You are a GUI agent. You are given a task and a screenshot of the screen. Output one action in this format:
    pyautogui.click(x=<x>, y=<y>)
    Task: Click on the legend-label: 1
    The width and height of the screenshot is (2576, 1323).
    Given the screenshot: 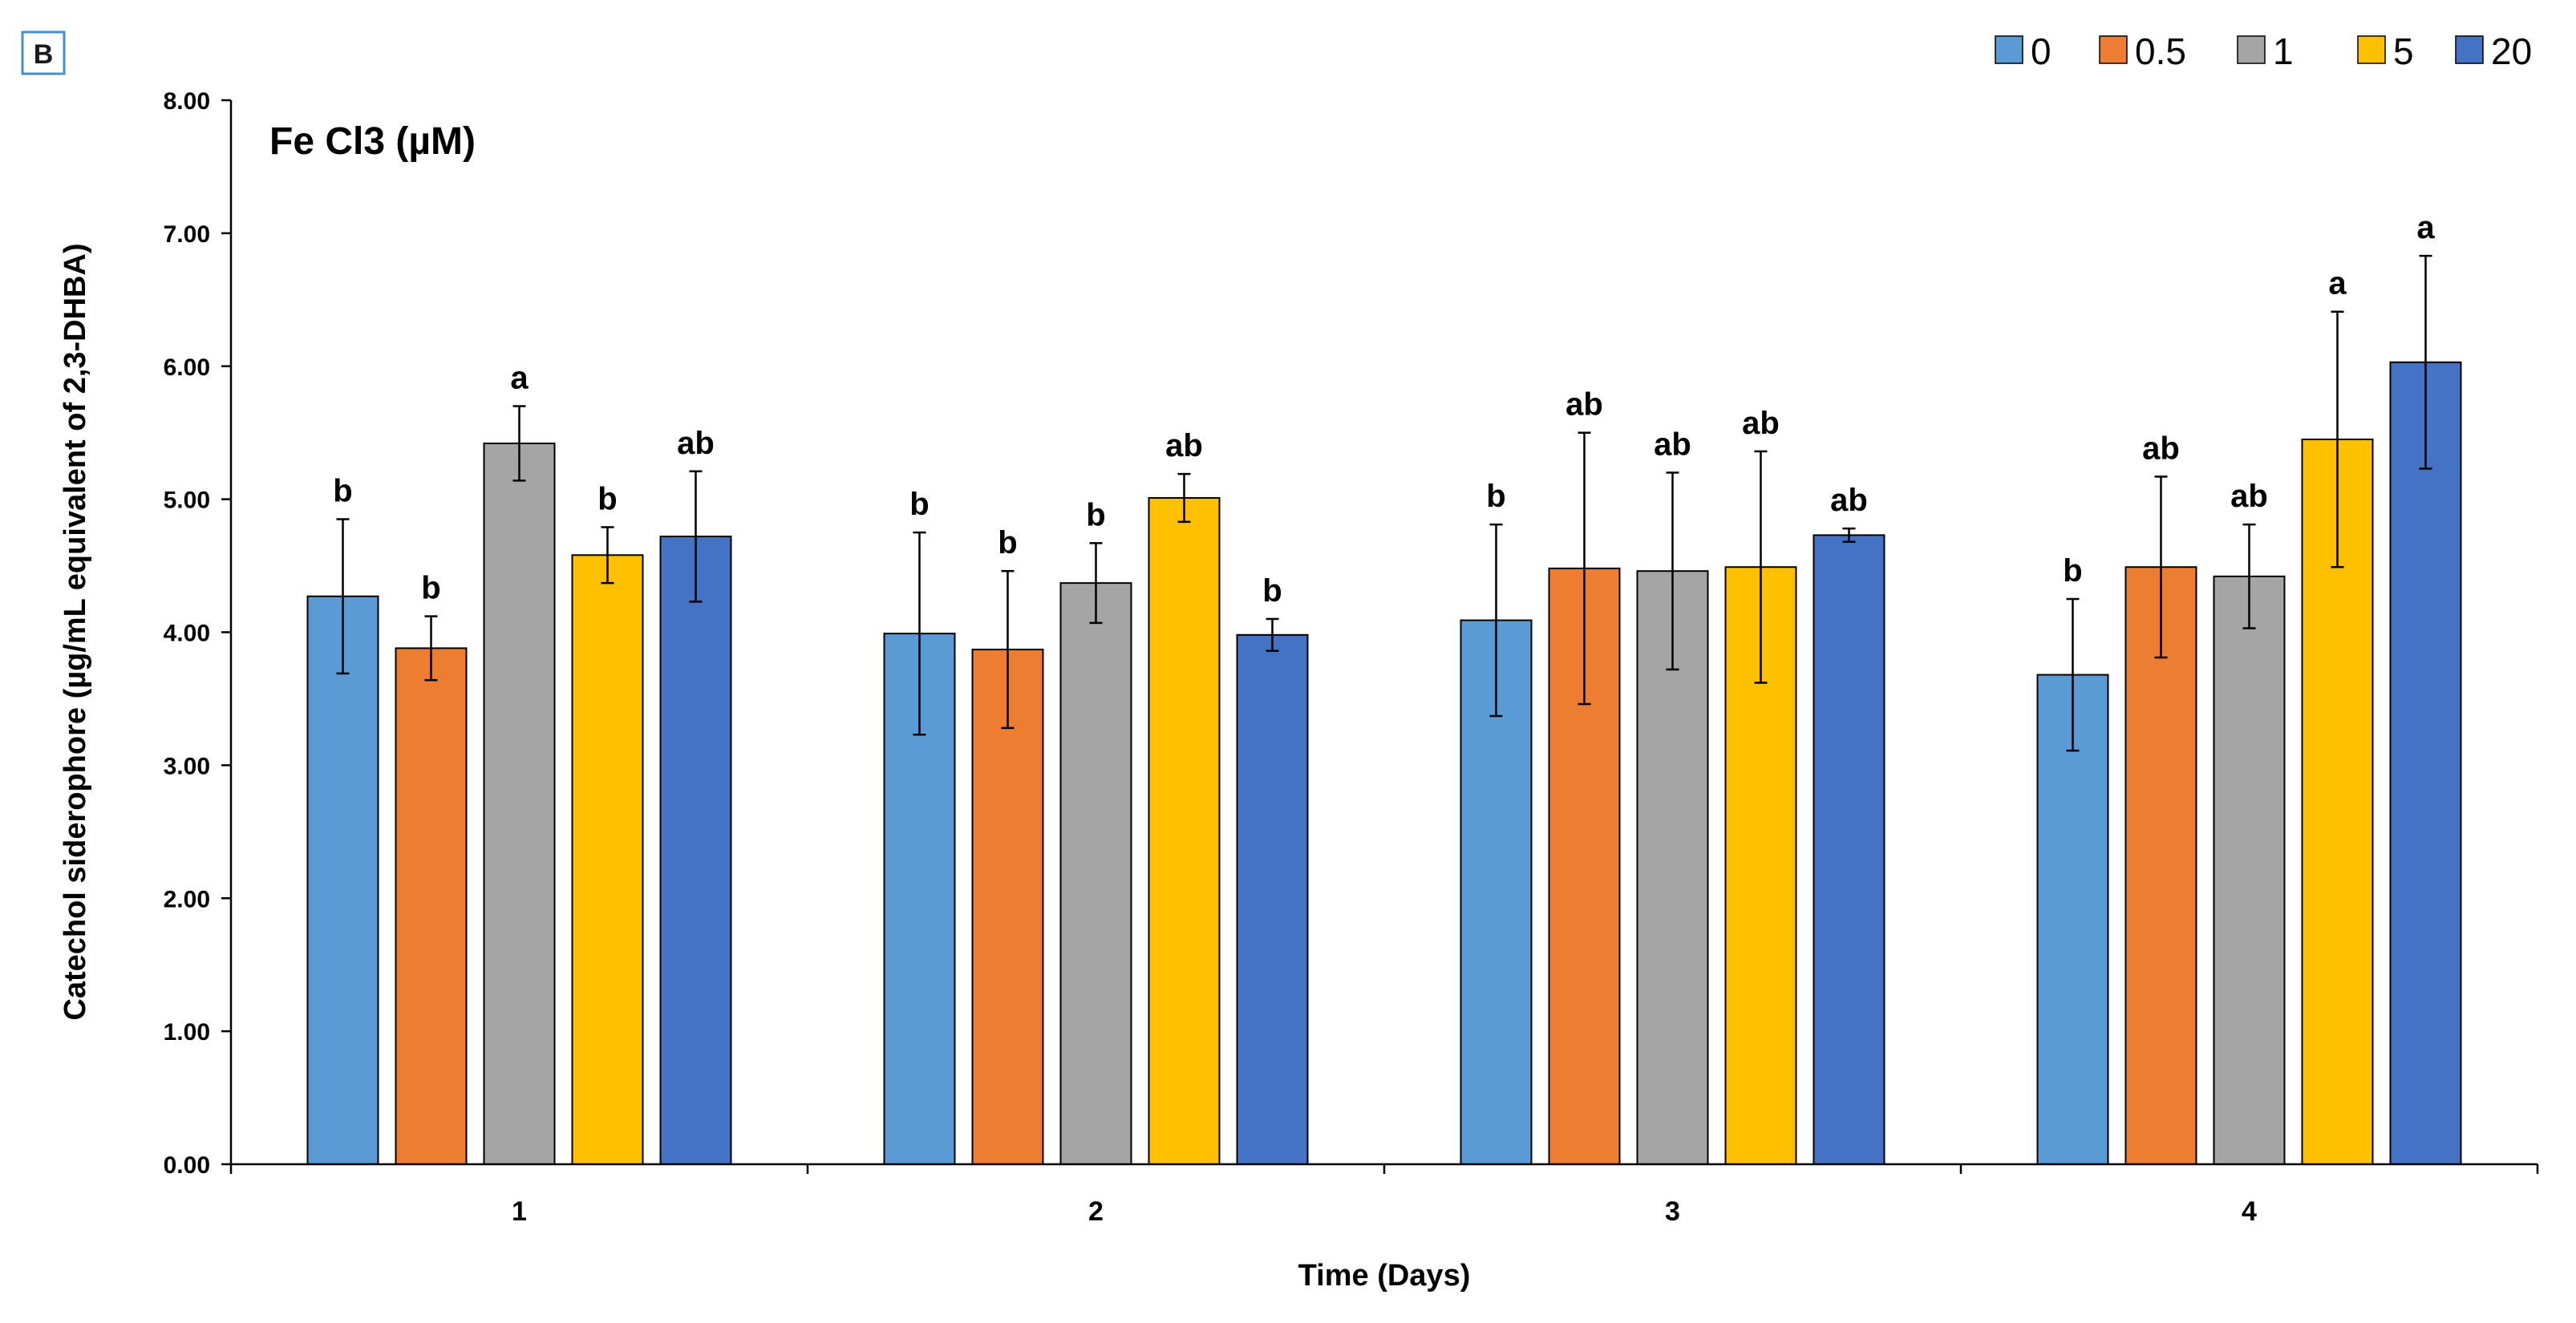 What is the action you would take?
    pyautogui.click(x=2283, y=51)
    